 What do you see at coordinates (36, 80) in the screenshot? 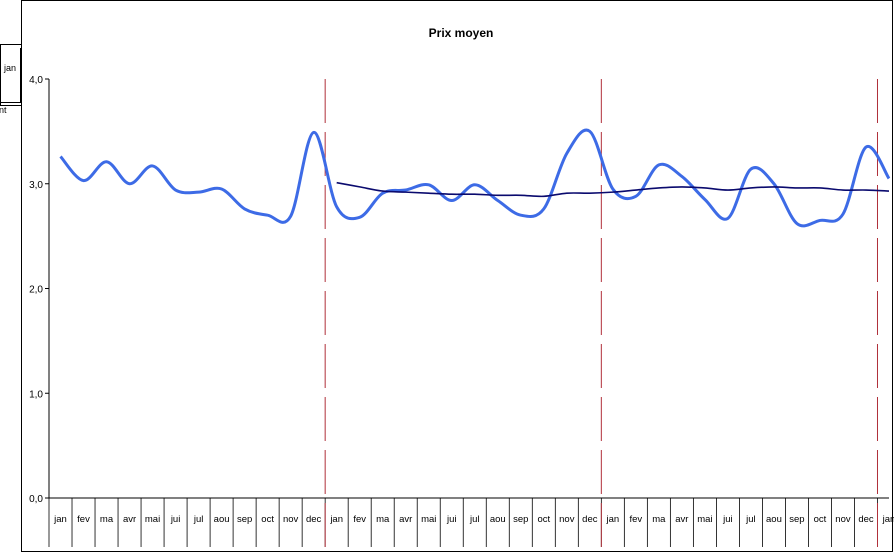
I see `y-tick-label: 4,0` at bounding box center [36, 80].